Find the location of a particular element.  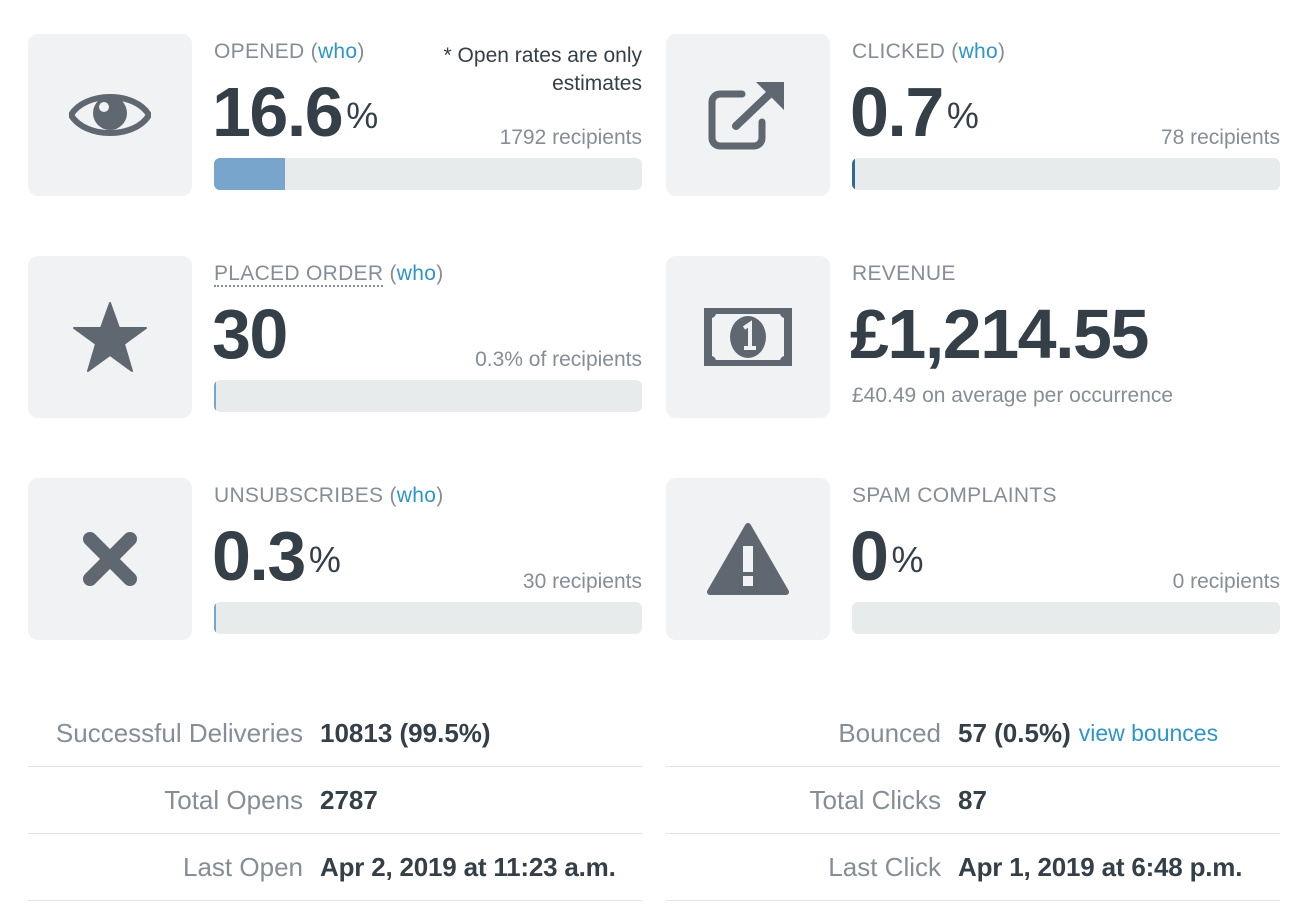

stat-row: Total Opens 2787 is located at coordinates (335, 800).